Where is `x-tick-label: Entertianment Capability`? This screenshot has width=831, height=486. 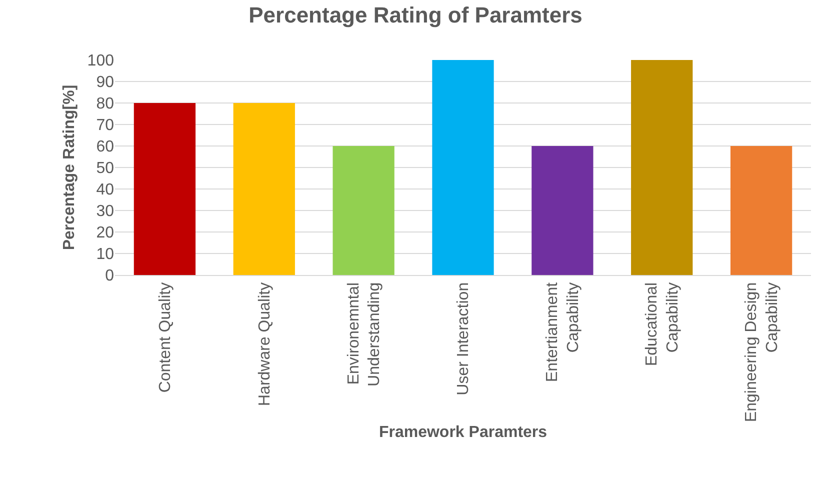
x-tick-label: Entertianment Capability is located at coordinates (563, 332).